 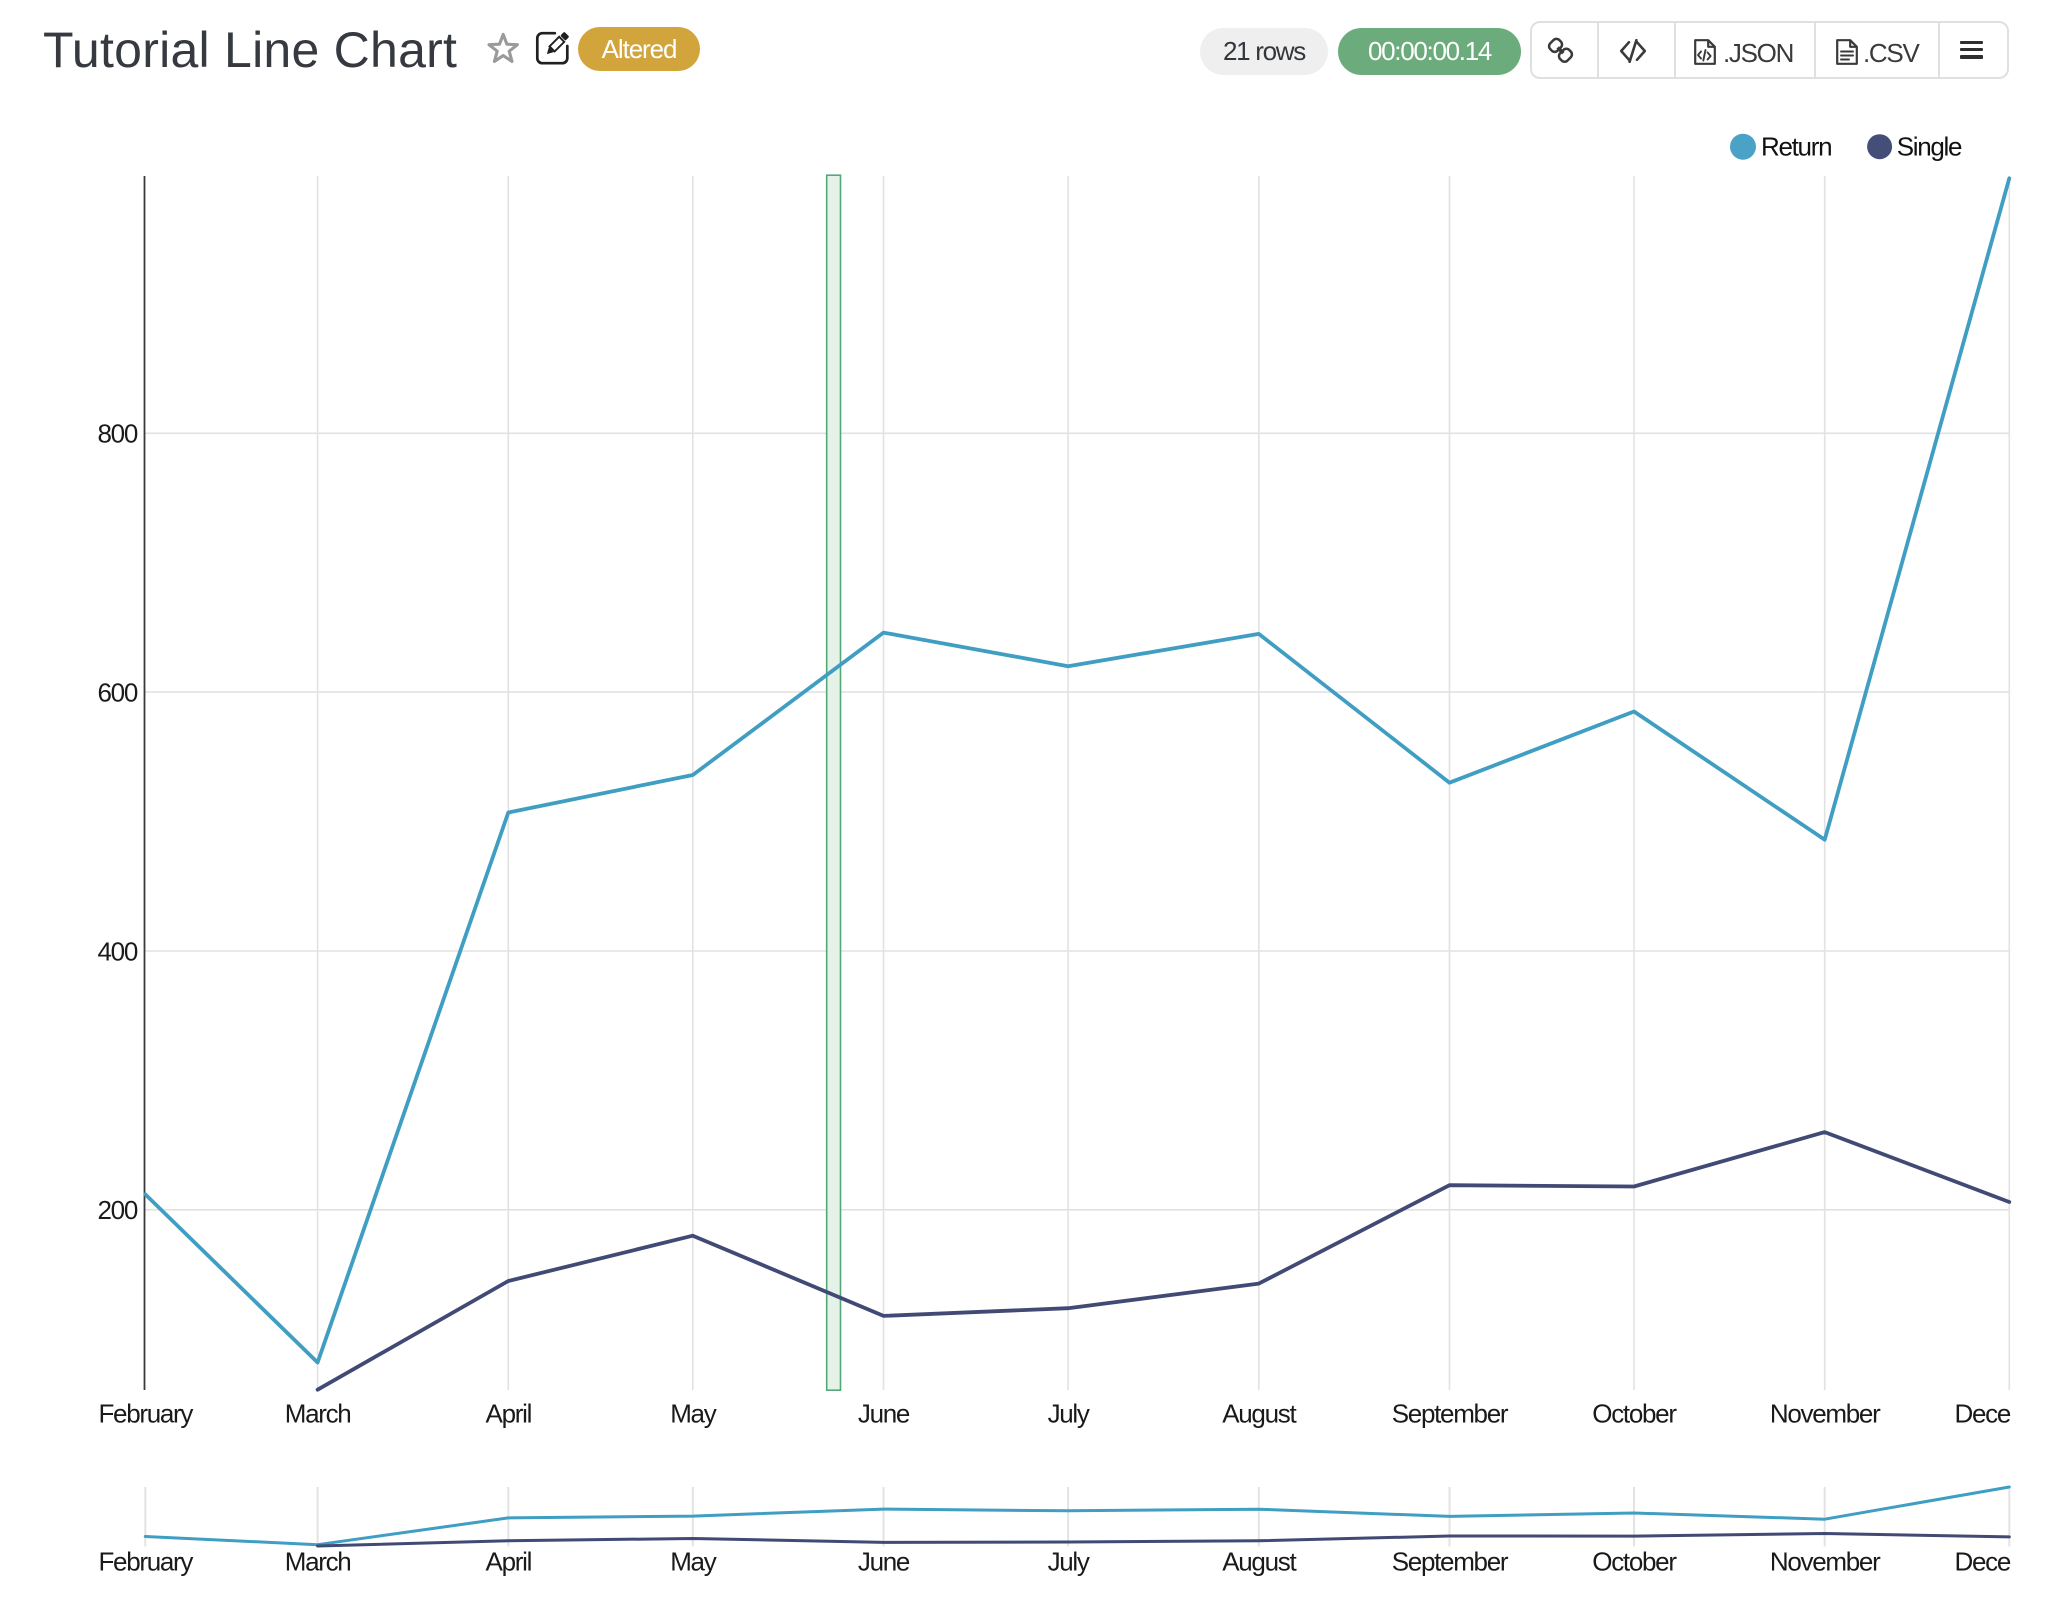 I want to click on svg-text: 400, so click(x=118, y=951).